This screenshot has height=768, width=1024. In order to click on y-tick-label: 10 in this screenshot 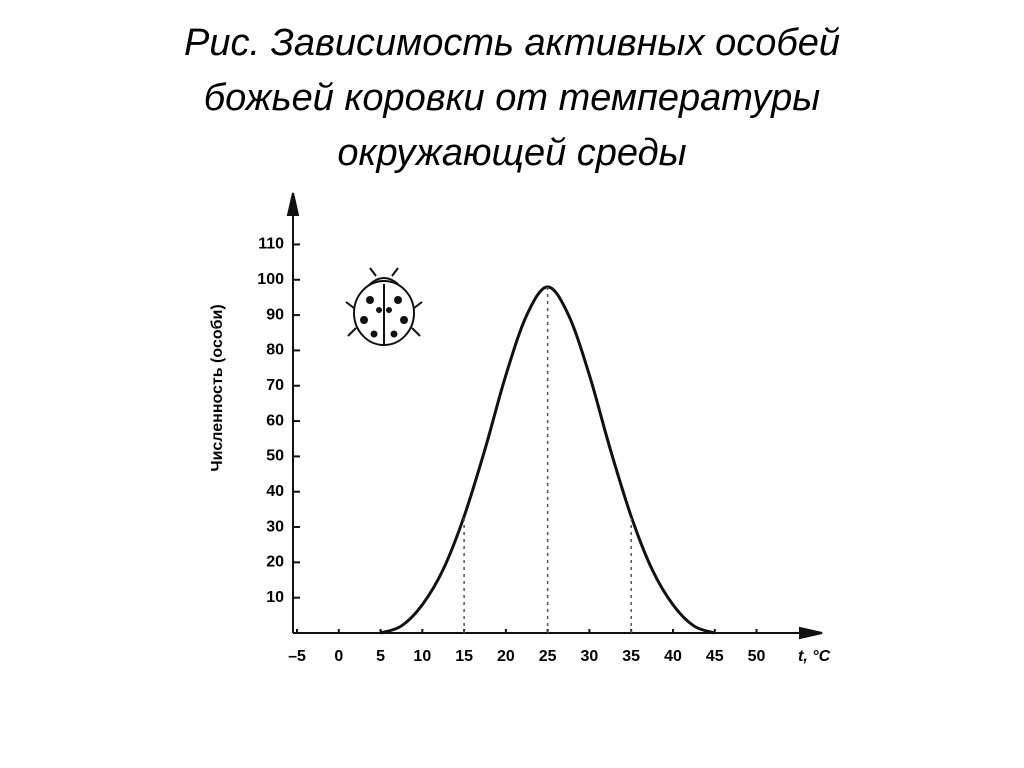, I will do `click(275, 597)`.